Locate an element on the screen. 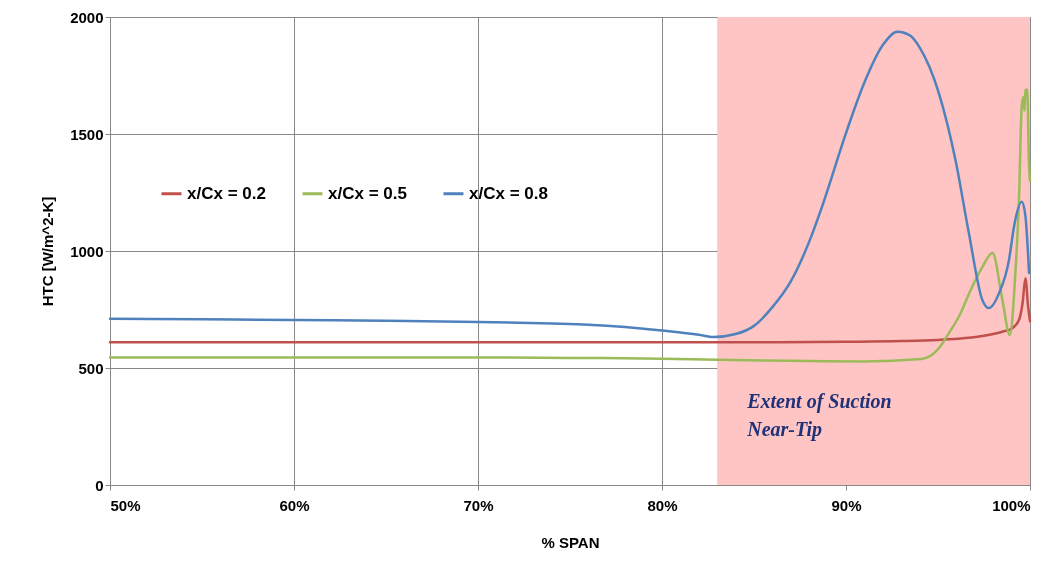 This screenshot has width=1060, height=578. y-tick-label: 500 is located at coordinates (91, 368).